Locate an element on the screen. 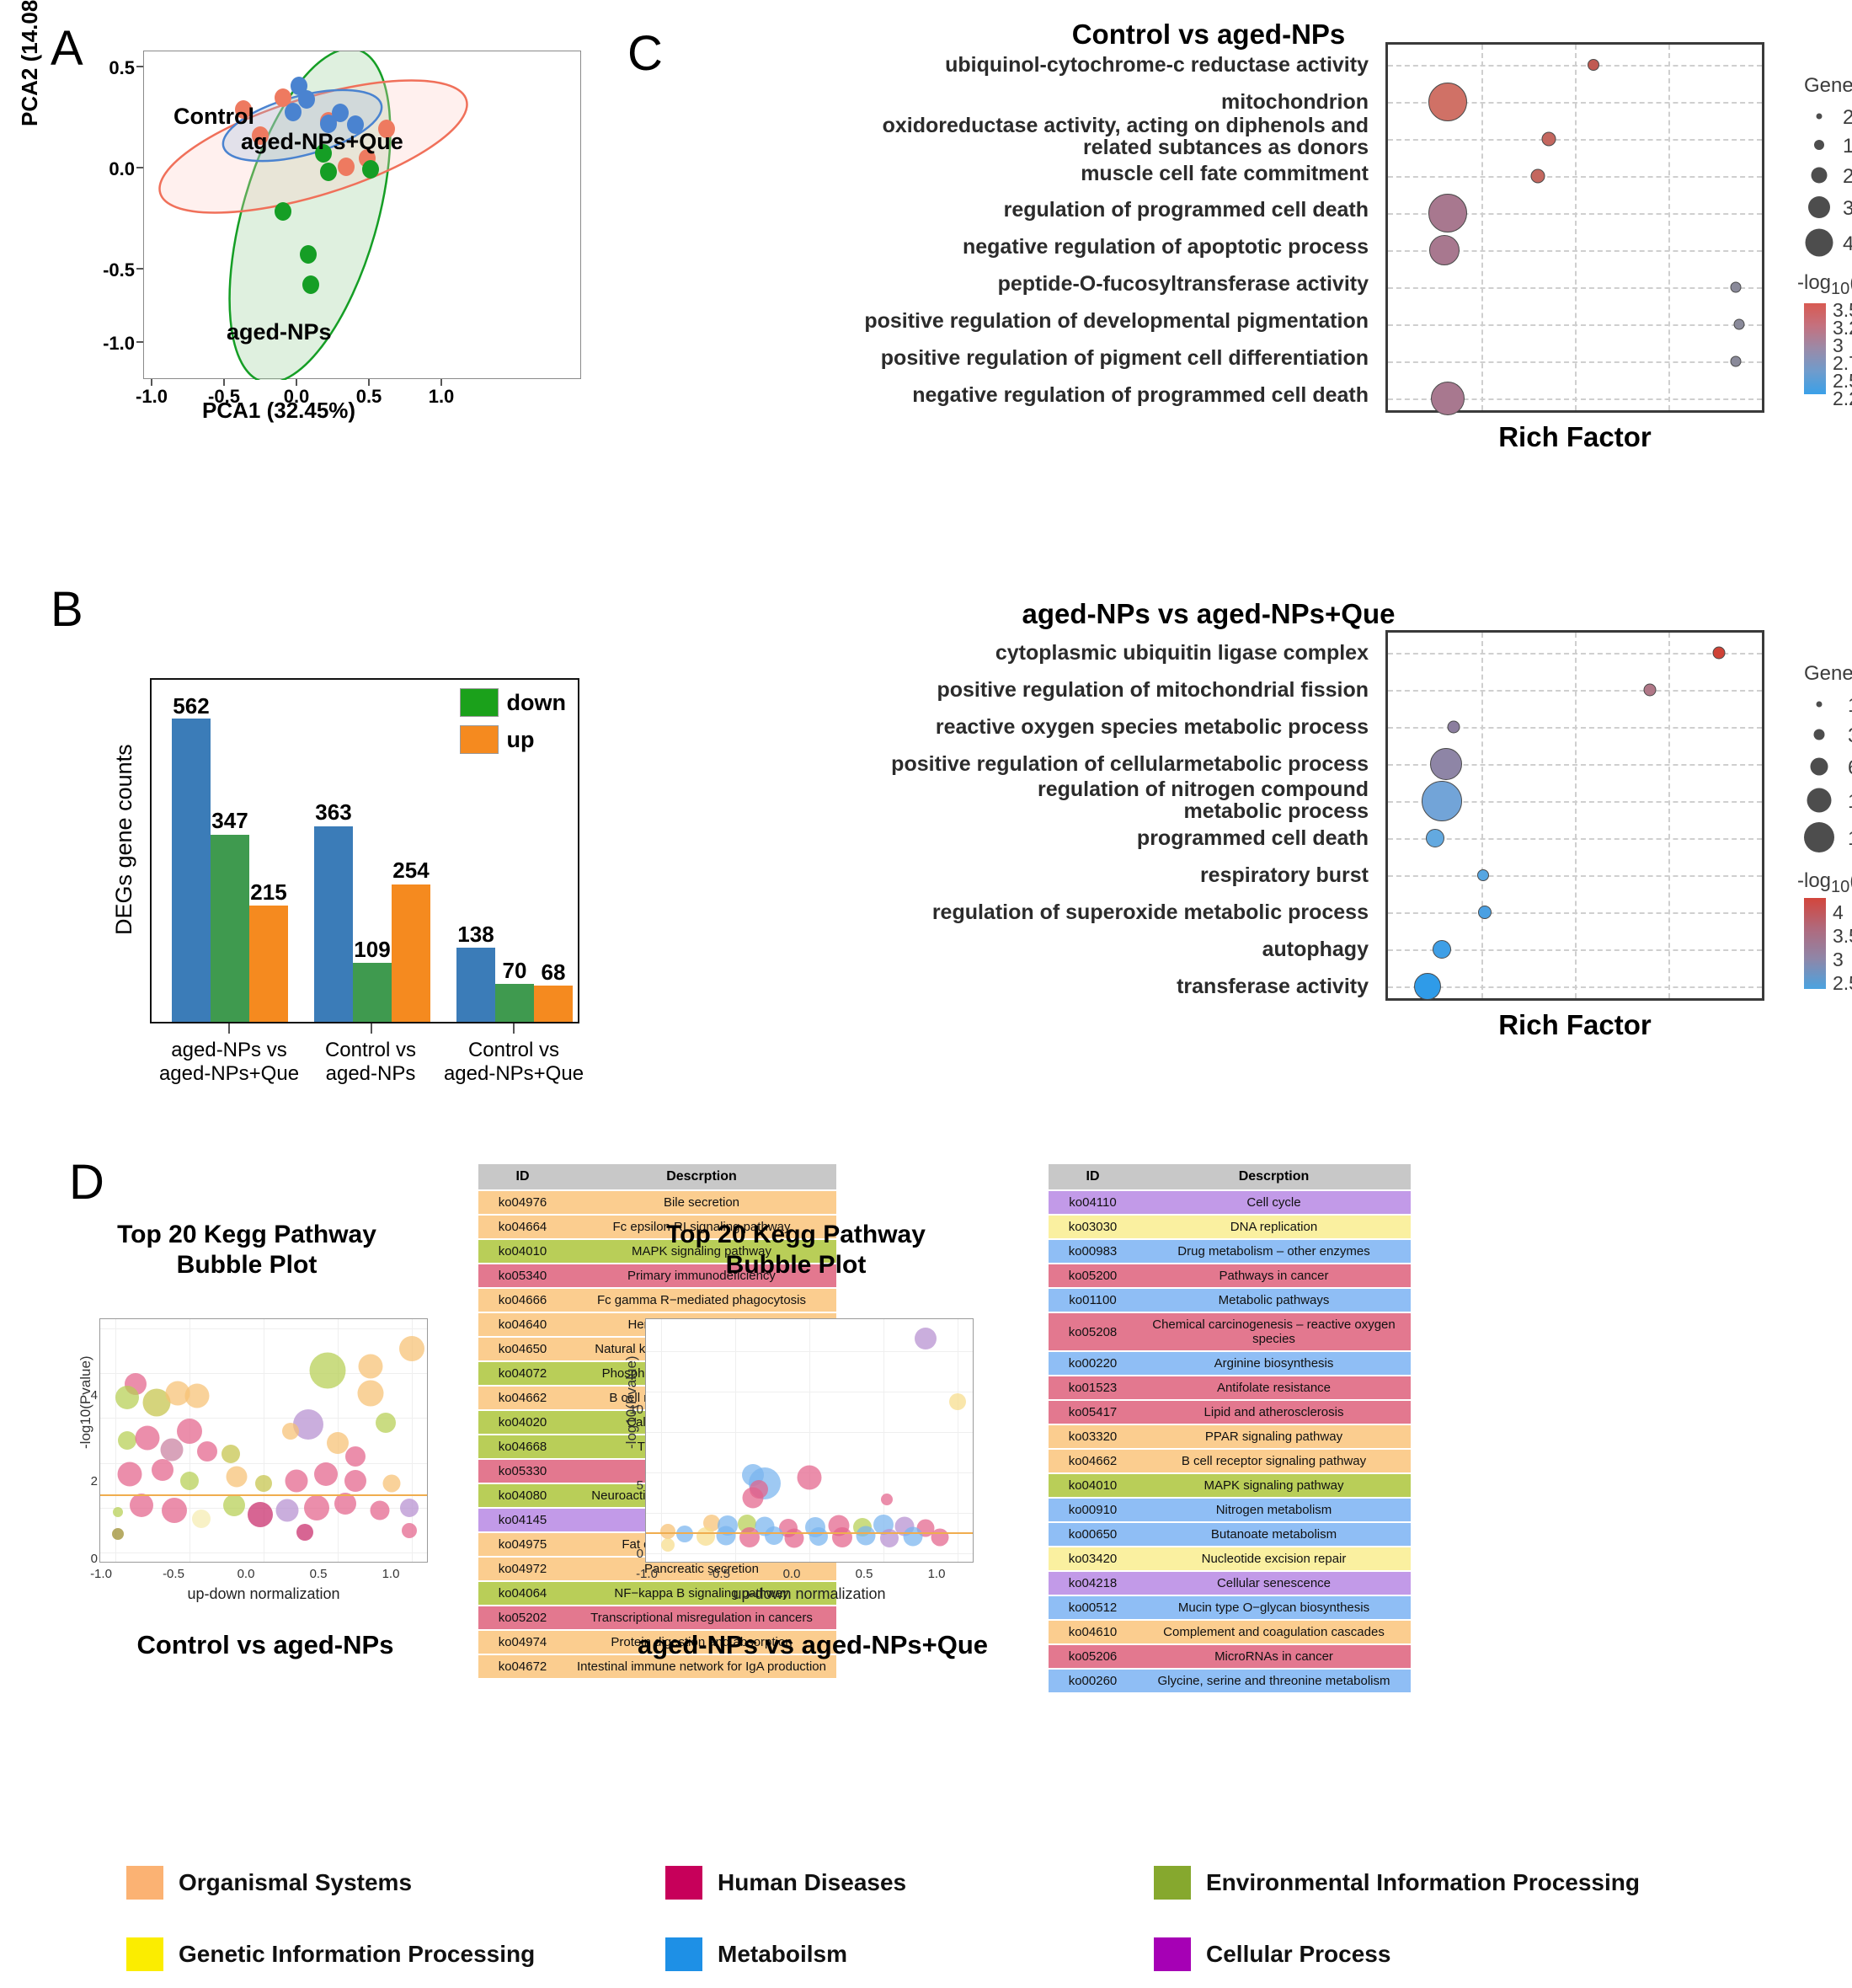  table-row: ko01523 Antifolate resistance is located at coordinates (1230, 1388).